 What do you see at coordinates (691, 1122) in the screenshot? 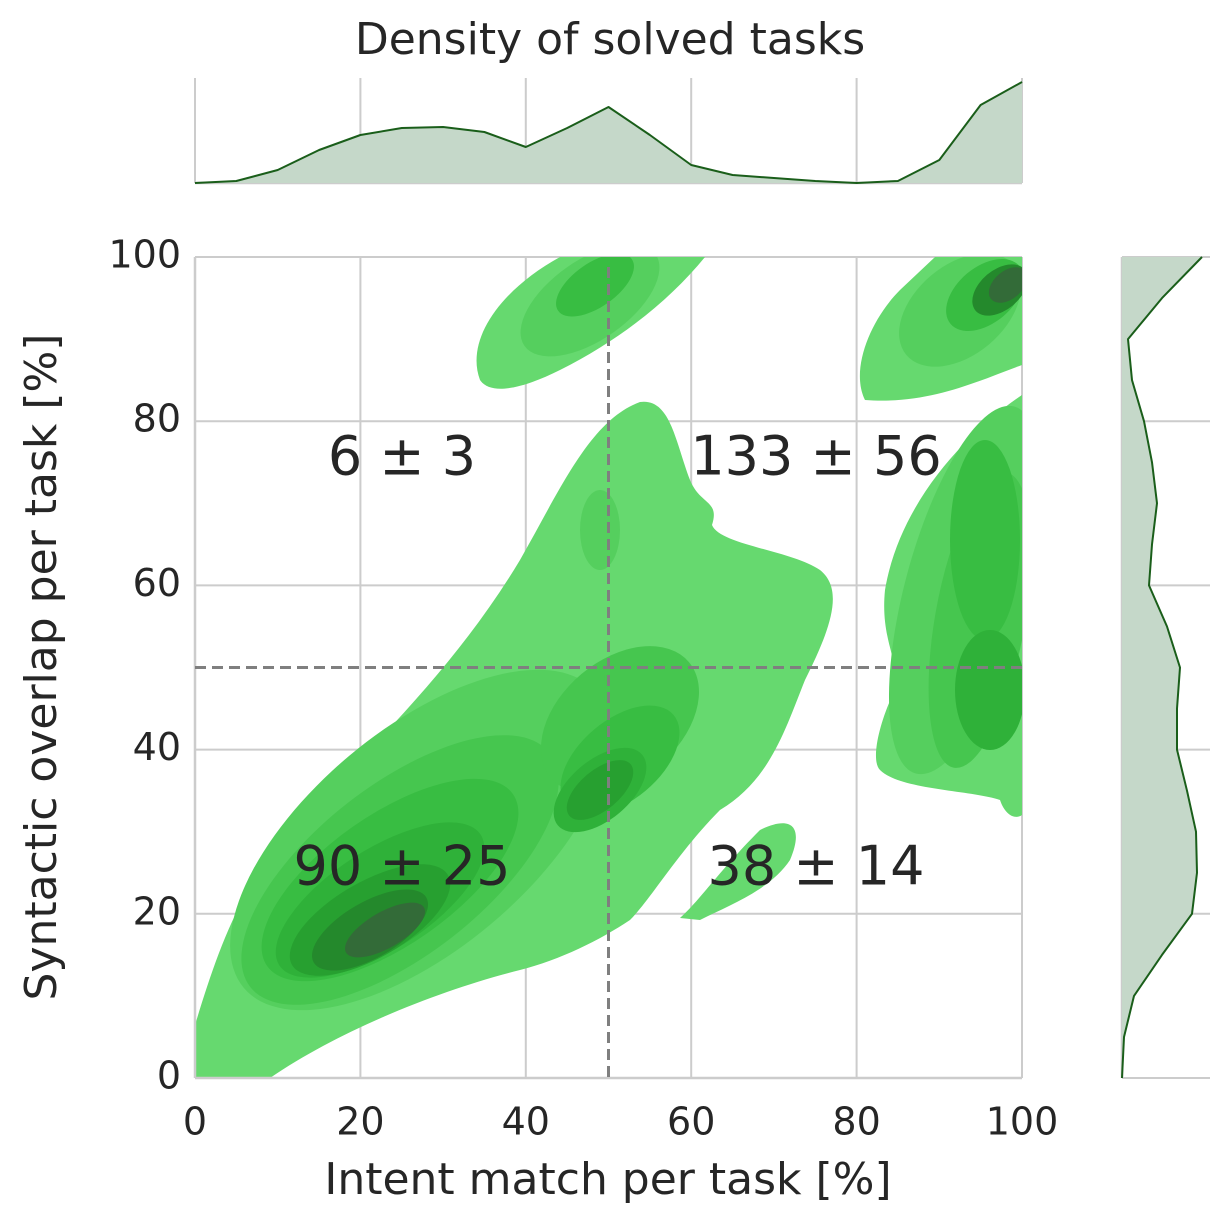
I see `x-tick-label: 60` at bounding box center [691, 1122].